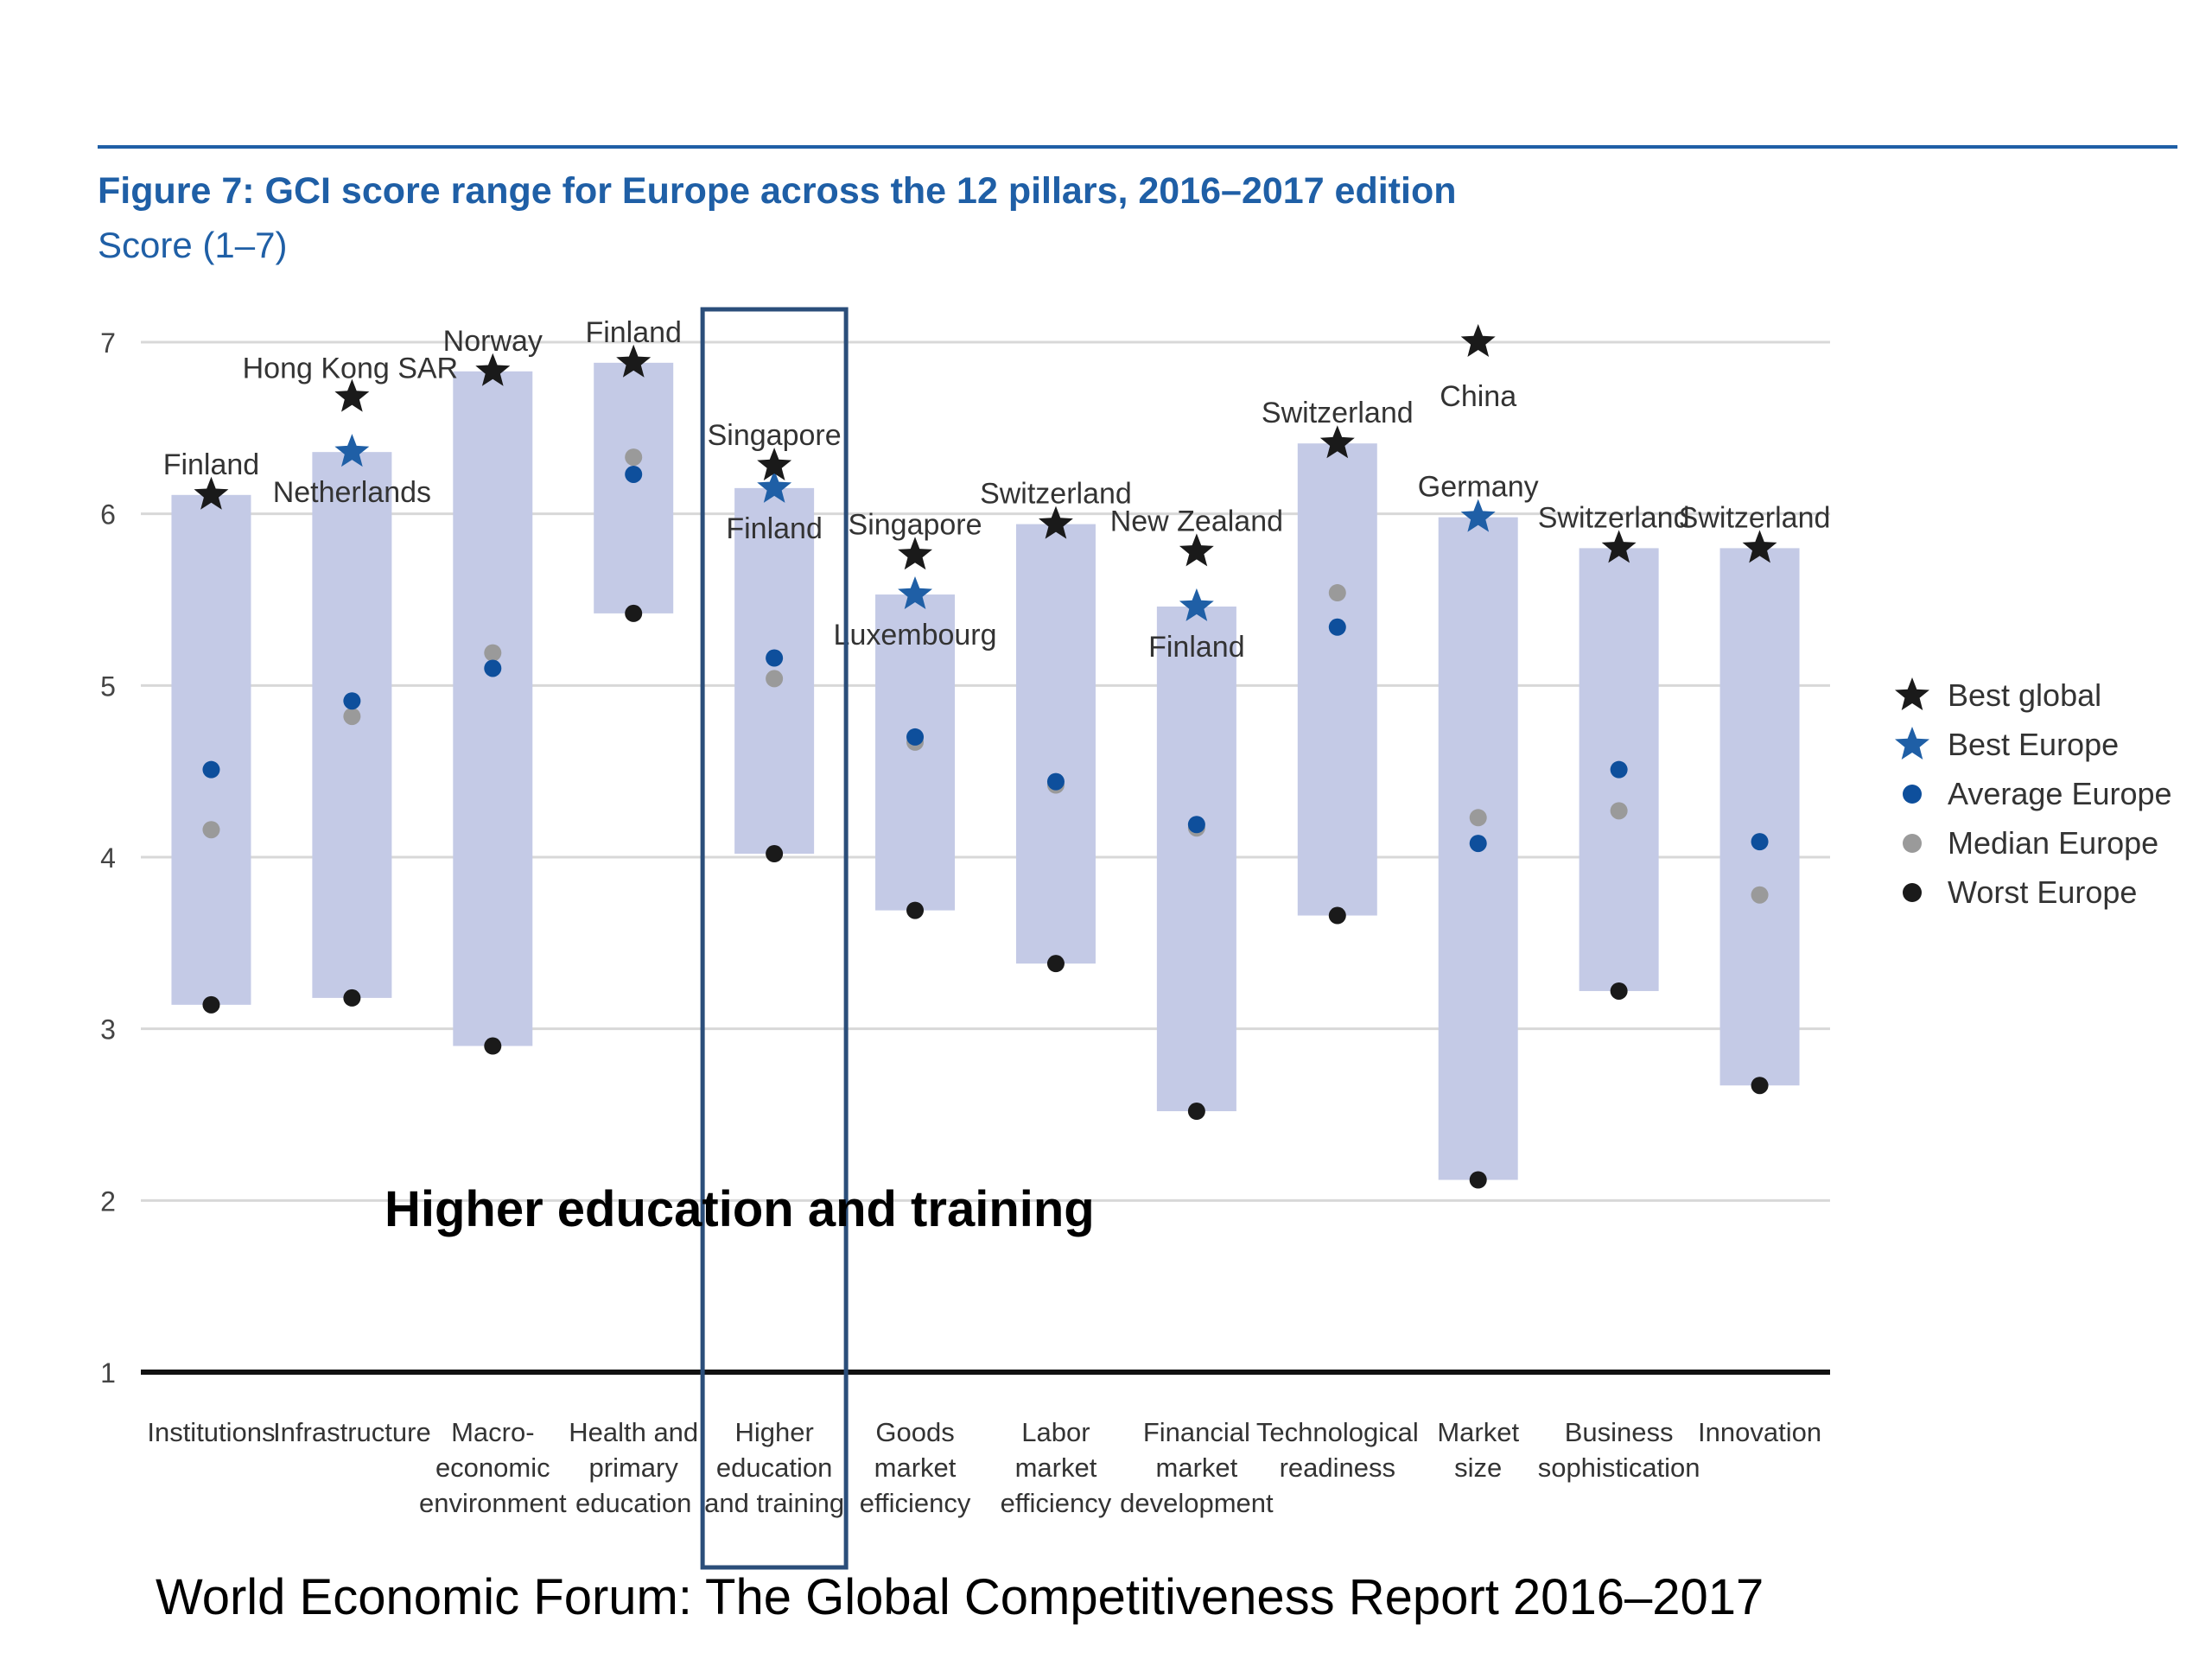  Describe the element at coordinates (2060, 793) in the screenshot. I see `legend-label: Average Europe` at that location.